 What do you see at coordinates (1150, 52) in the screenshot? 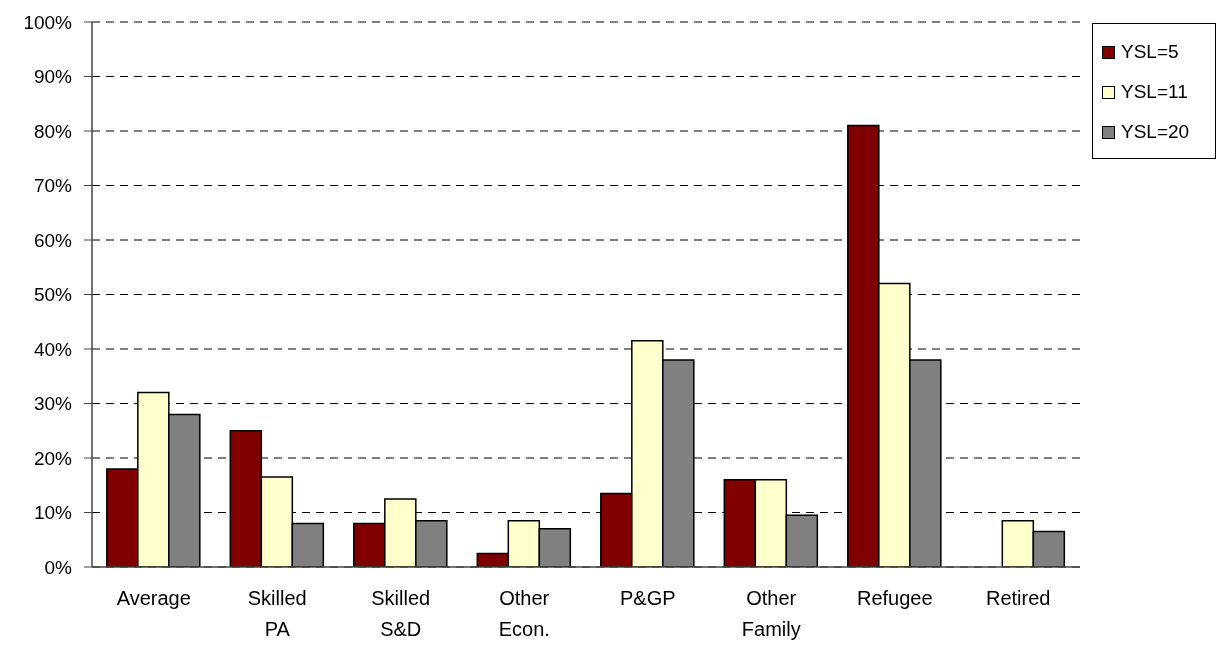
I see `legend-label: YSL=5` at bounding box center [1150, 52].